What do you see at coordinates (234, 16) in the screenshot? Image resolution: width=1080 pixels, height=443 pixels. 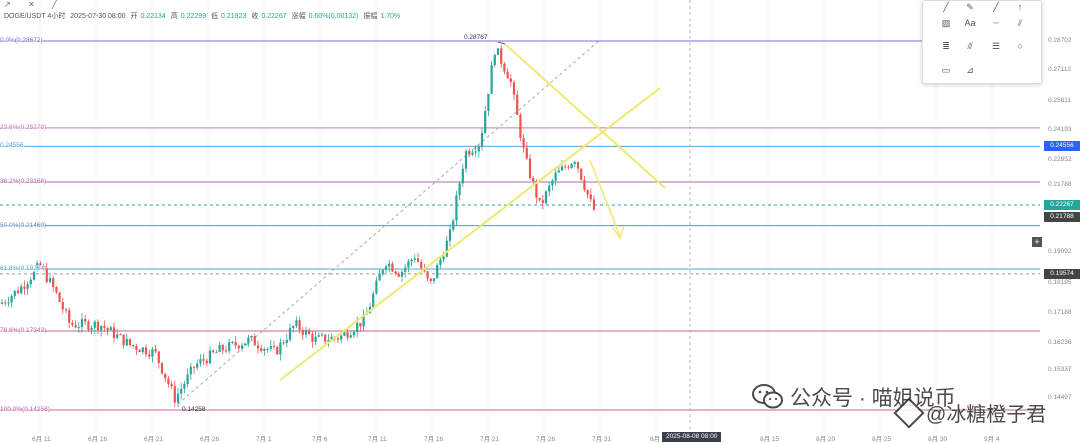 I see `low-value: 0.21923` at bounding box center [234, 16].